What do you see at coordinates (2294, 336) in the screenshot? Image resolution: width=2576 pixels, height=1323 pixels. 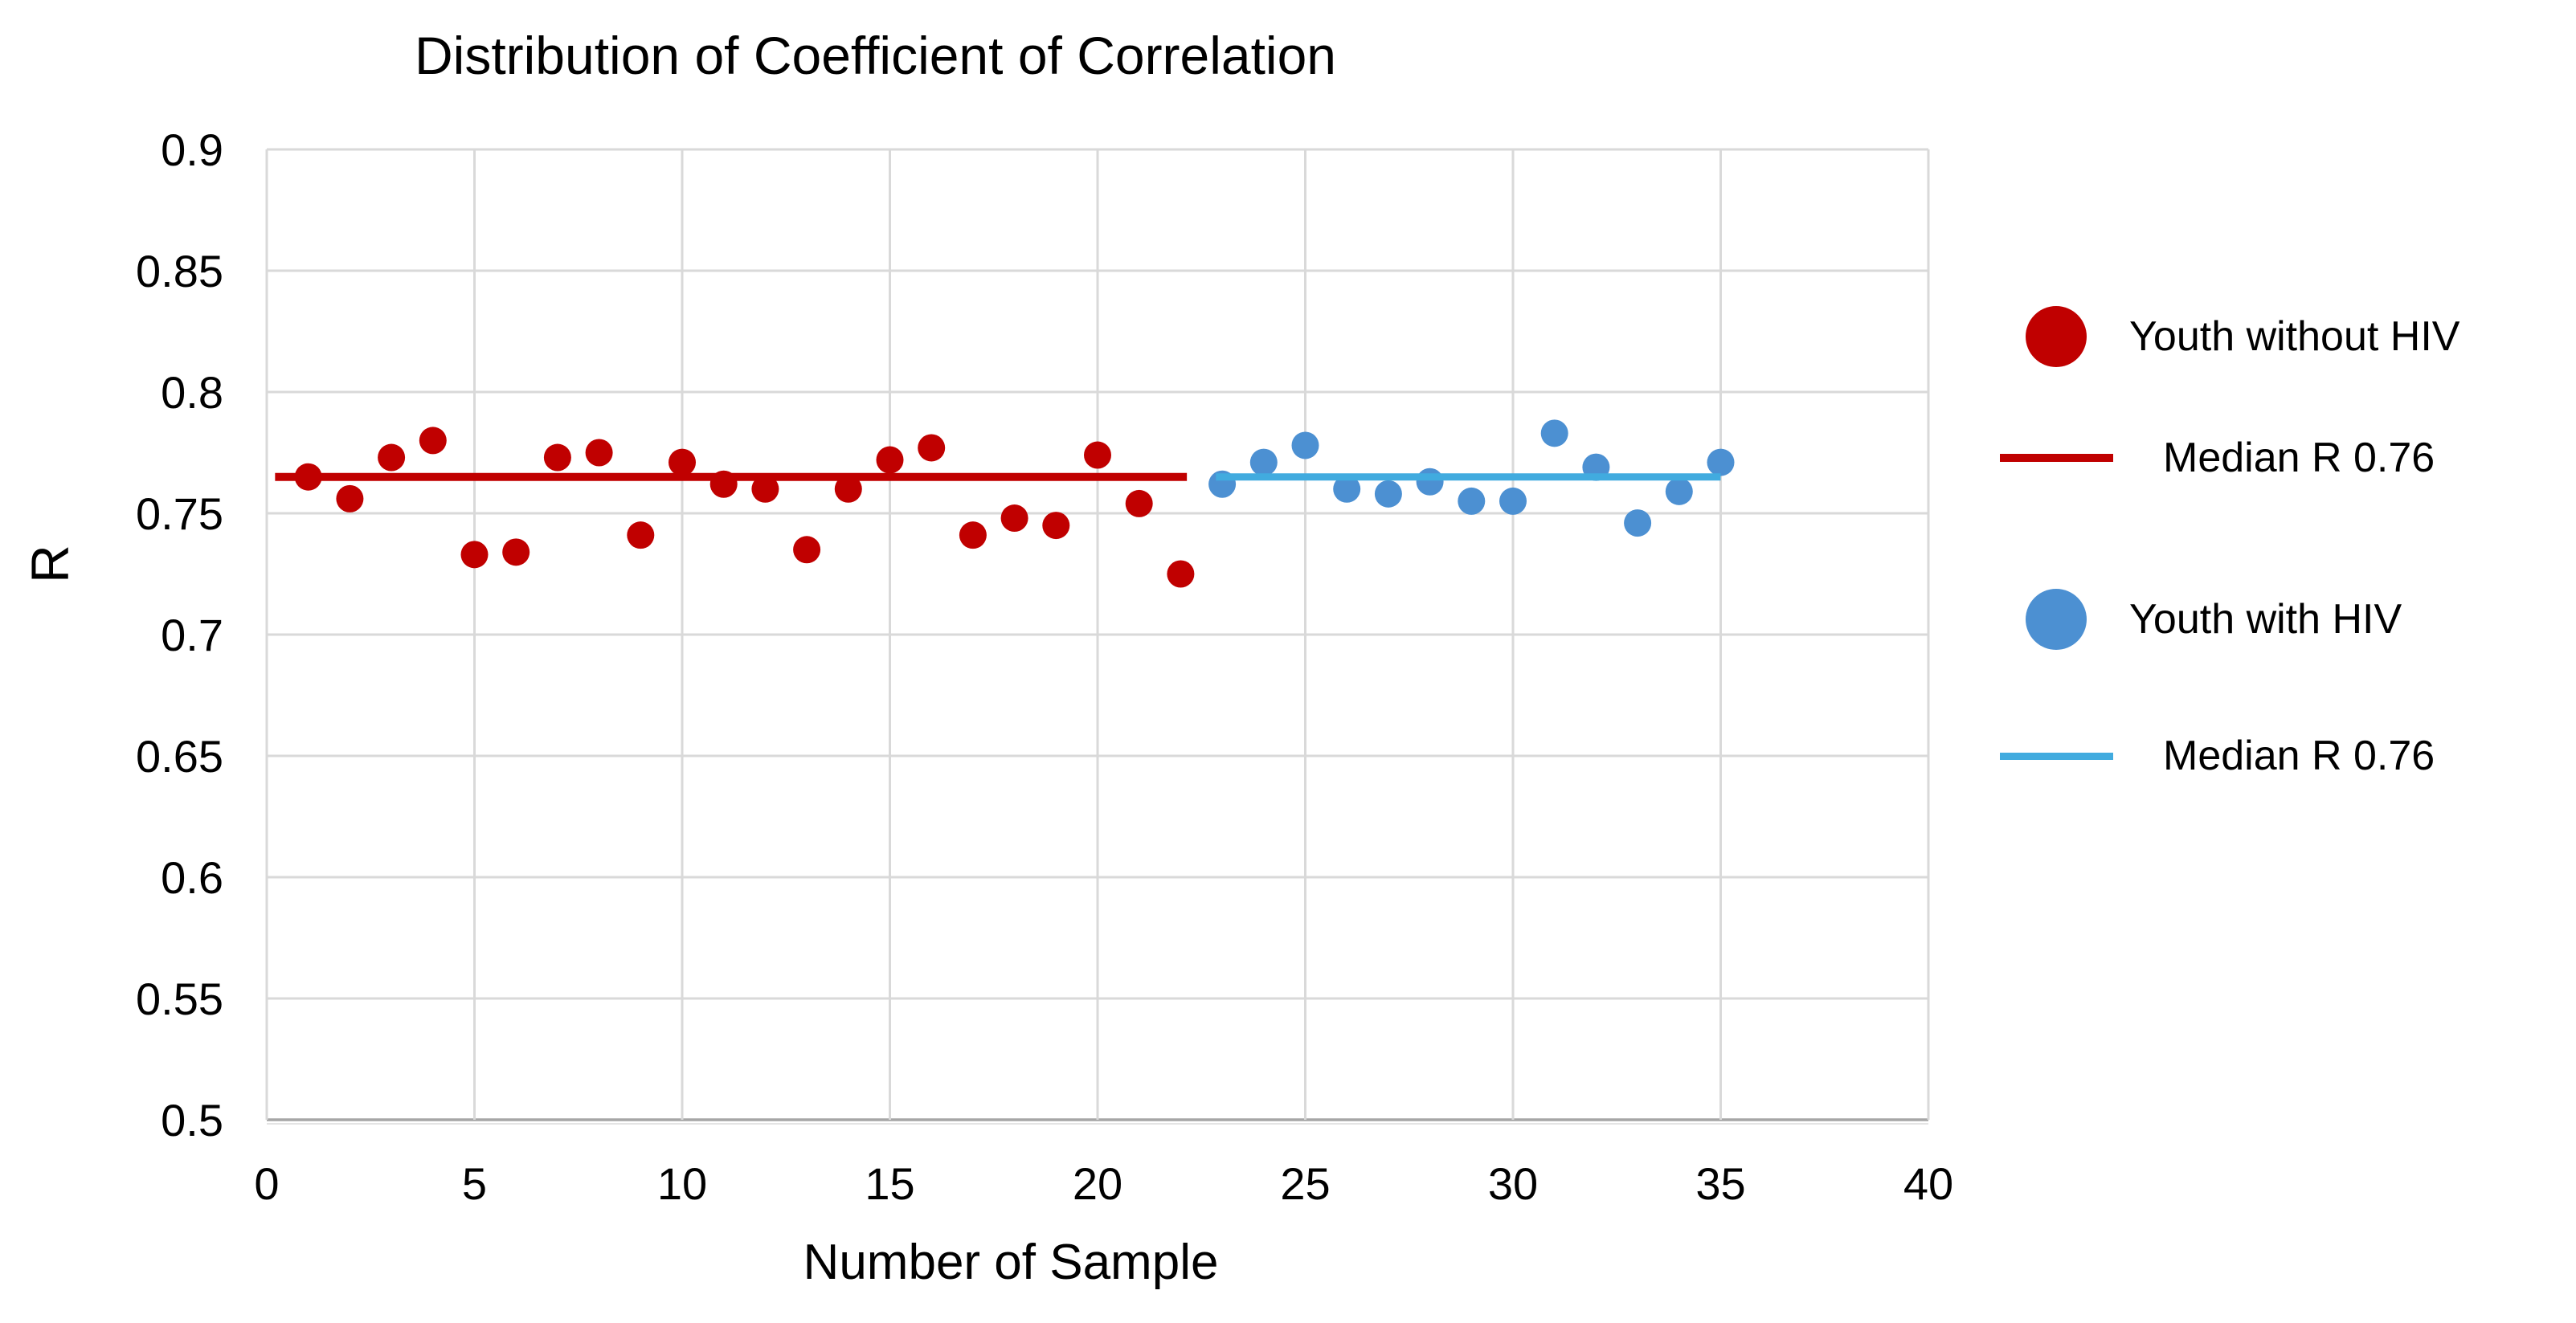 I see `legend-label: Youth without HIV` at bounding box center [2294, 336].